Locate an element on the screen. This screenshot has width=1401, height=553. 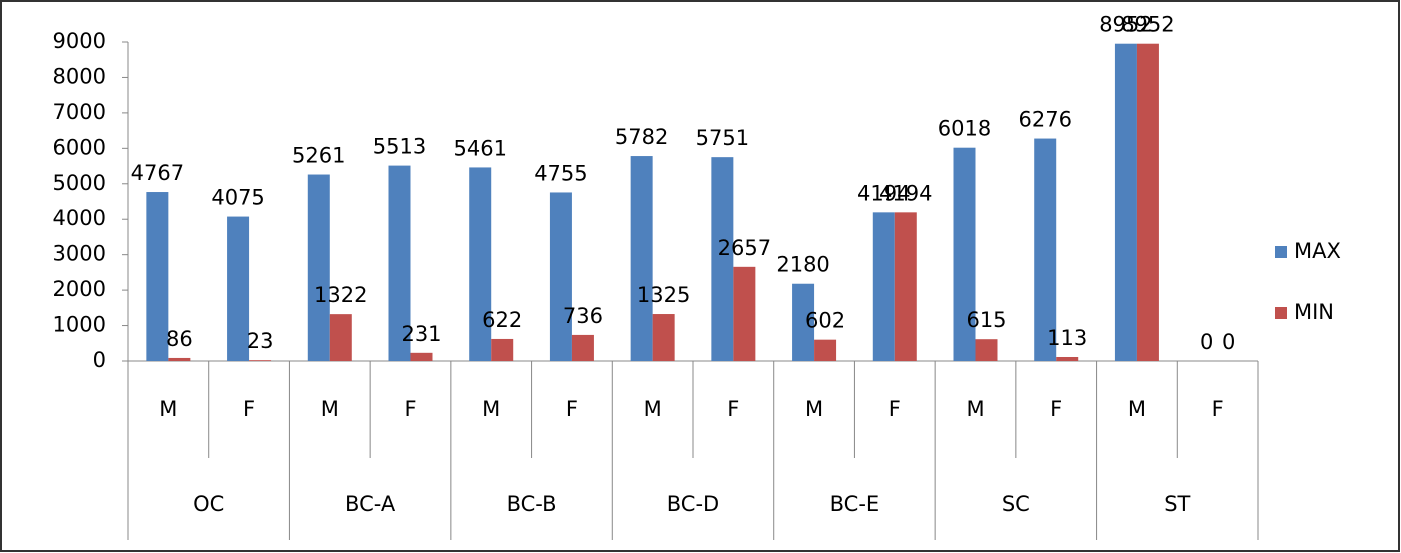
data-label: 113 is located at coordinates (1067, 338).